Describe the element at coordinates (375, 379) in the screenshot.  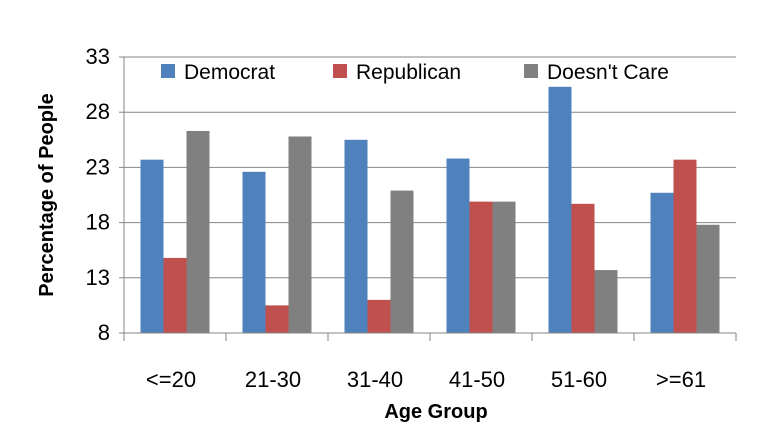
I see `x-tick-label: 31-40` at that location.